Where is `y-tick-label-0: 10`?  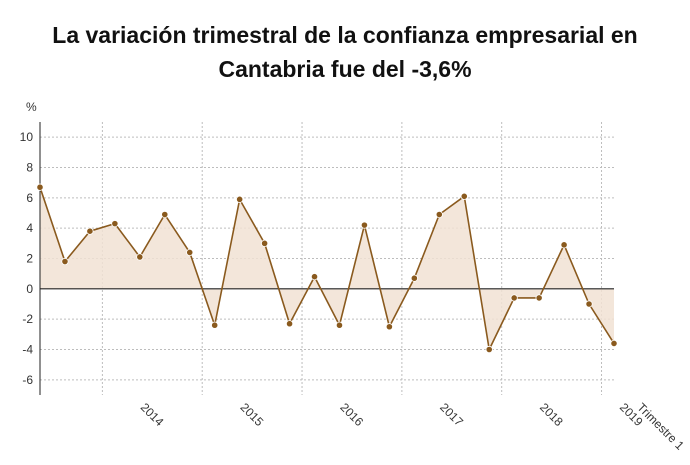 y-tick-label-0: 10 is located at coordinates (27, 137).